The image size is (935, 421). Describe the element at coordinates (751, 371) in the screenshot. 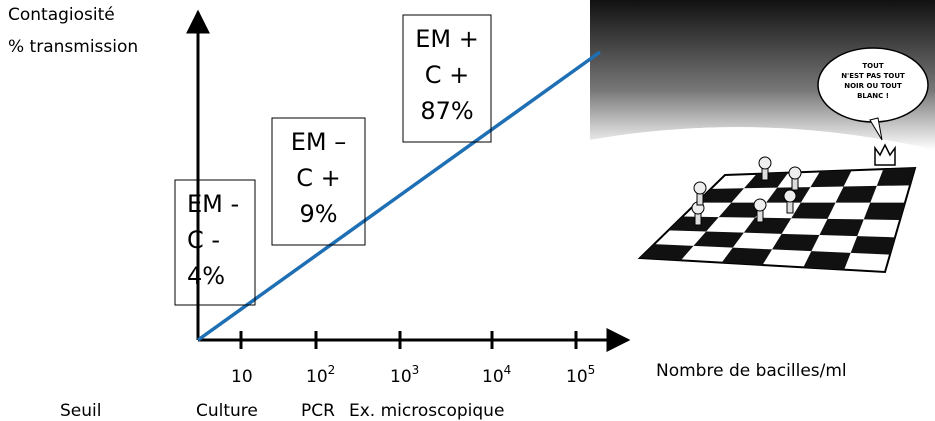

I see `x-axis-label: Nombre de bacilles/ml` at that location.